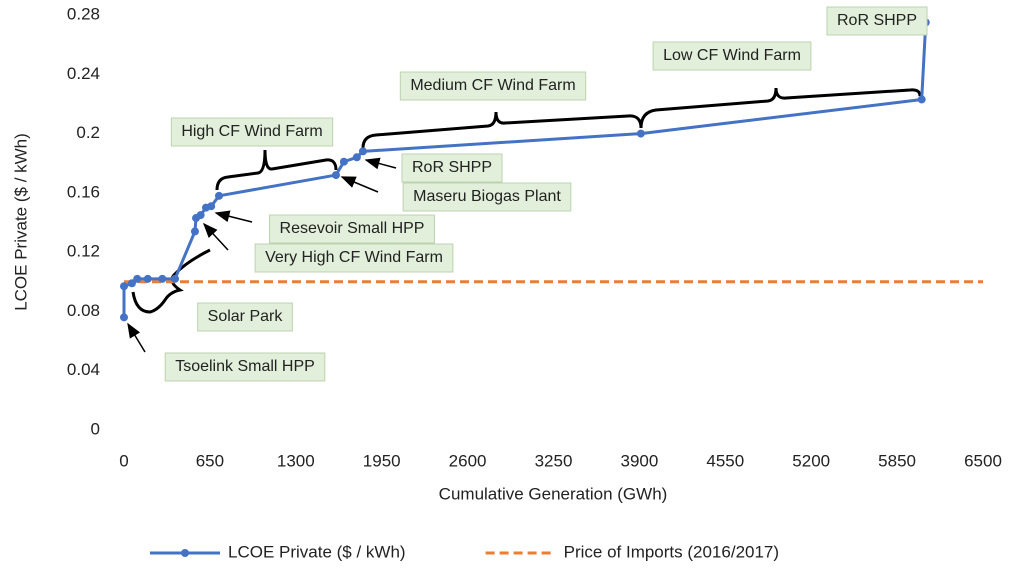  Describe the element at coordinates (639, 460) in the screenshot. I see `x-tick-label: 3900` at that location.